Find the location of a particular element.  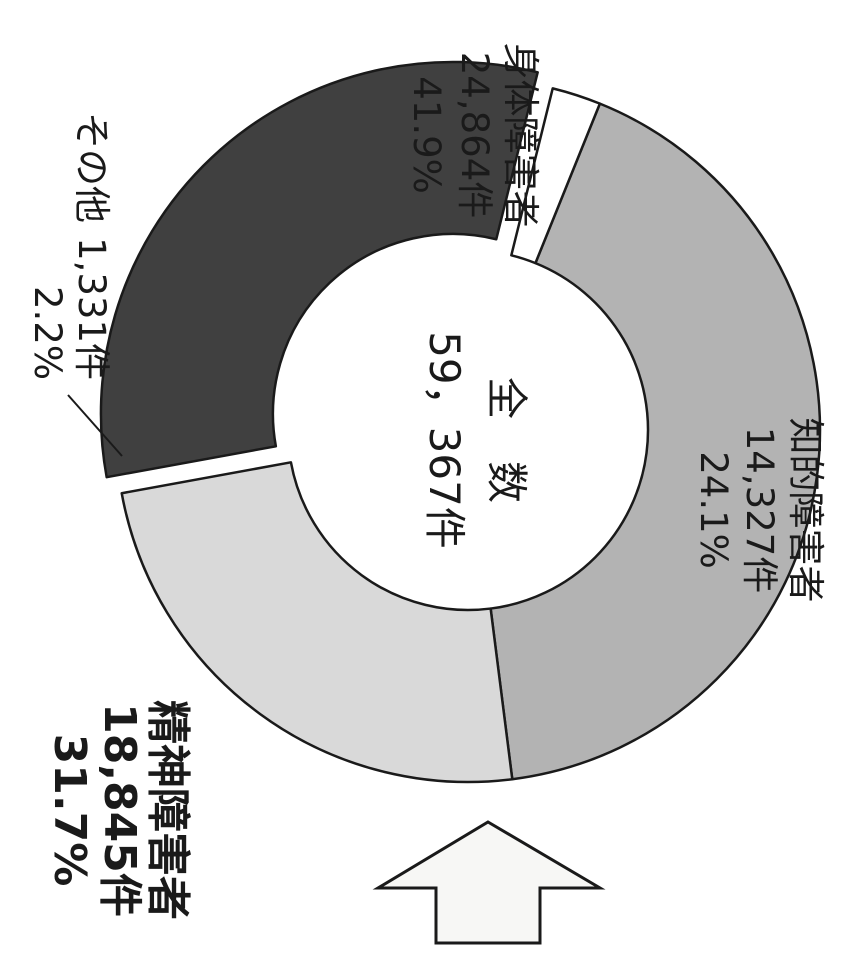

label-physical: 身体障害者 24,864件 41.9% is located at coordinates (473, 135).